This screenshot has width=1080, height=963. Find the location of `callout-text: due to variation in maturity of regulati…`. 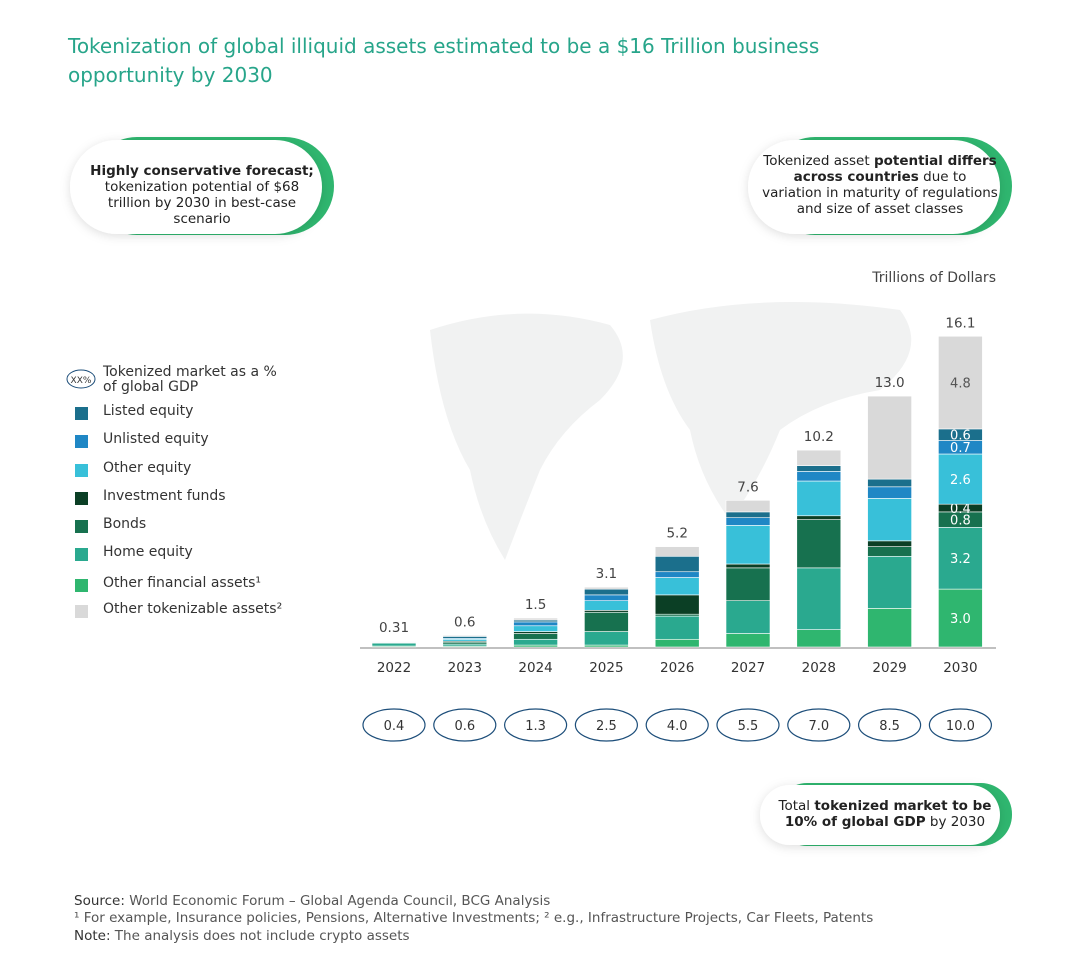

callout-text: due to variation in maturity of regulati… is located at coordinates (880, 193).